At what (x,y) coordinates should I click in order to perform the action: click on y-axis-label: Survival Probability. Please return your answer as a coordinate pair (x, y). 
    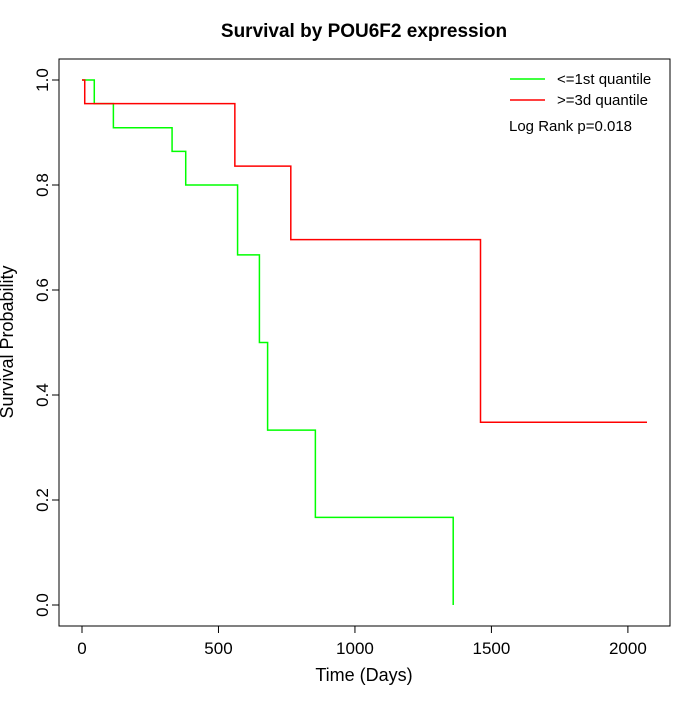
    Looking at the image, I should click on (8, 341).